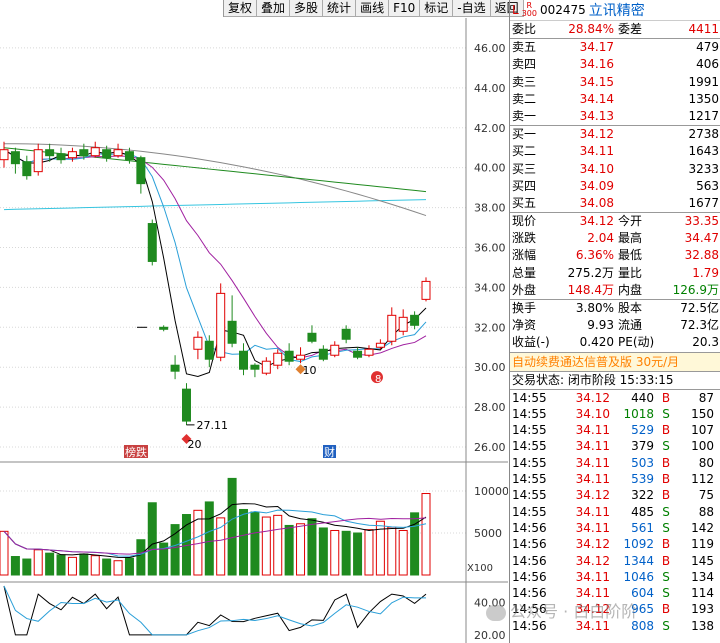 The image size is (720, 643). Describe the element at coordinates (615, 273) in the screenshot. I see `stat-row: 总量 275.2万 量比 1.79` at that location.